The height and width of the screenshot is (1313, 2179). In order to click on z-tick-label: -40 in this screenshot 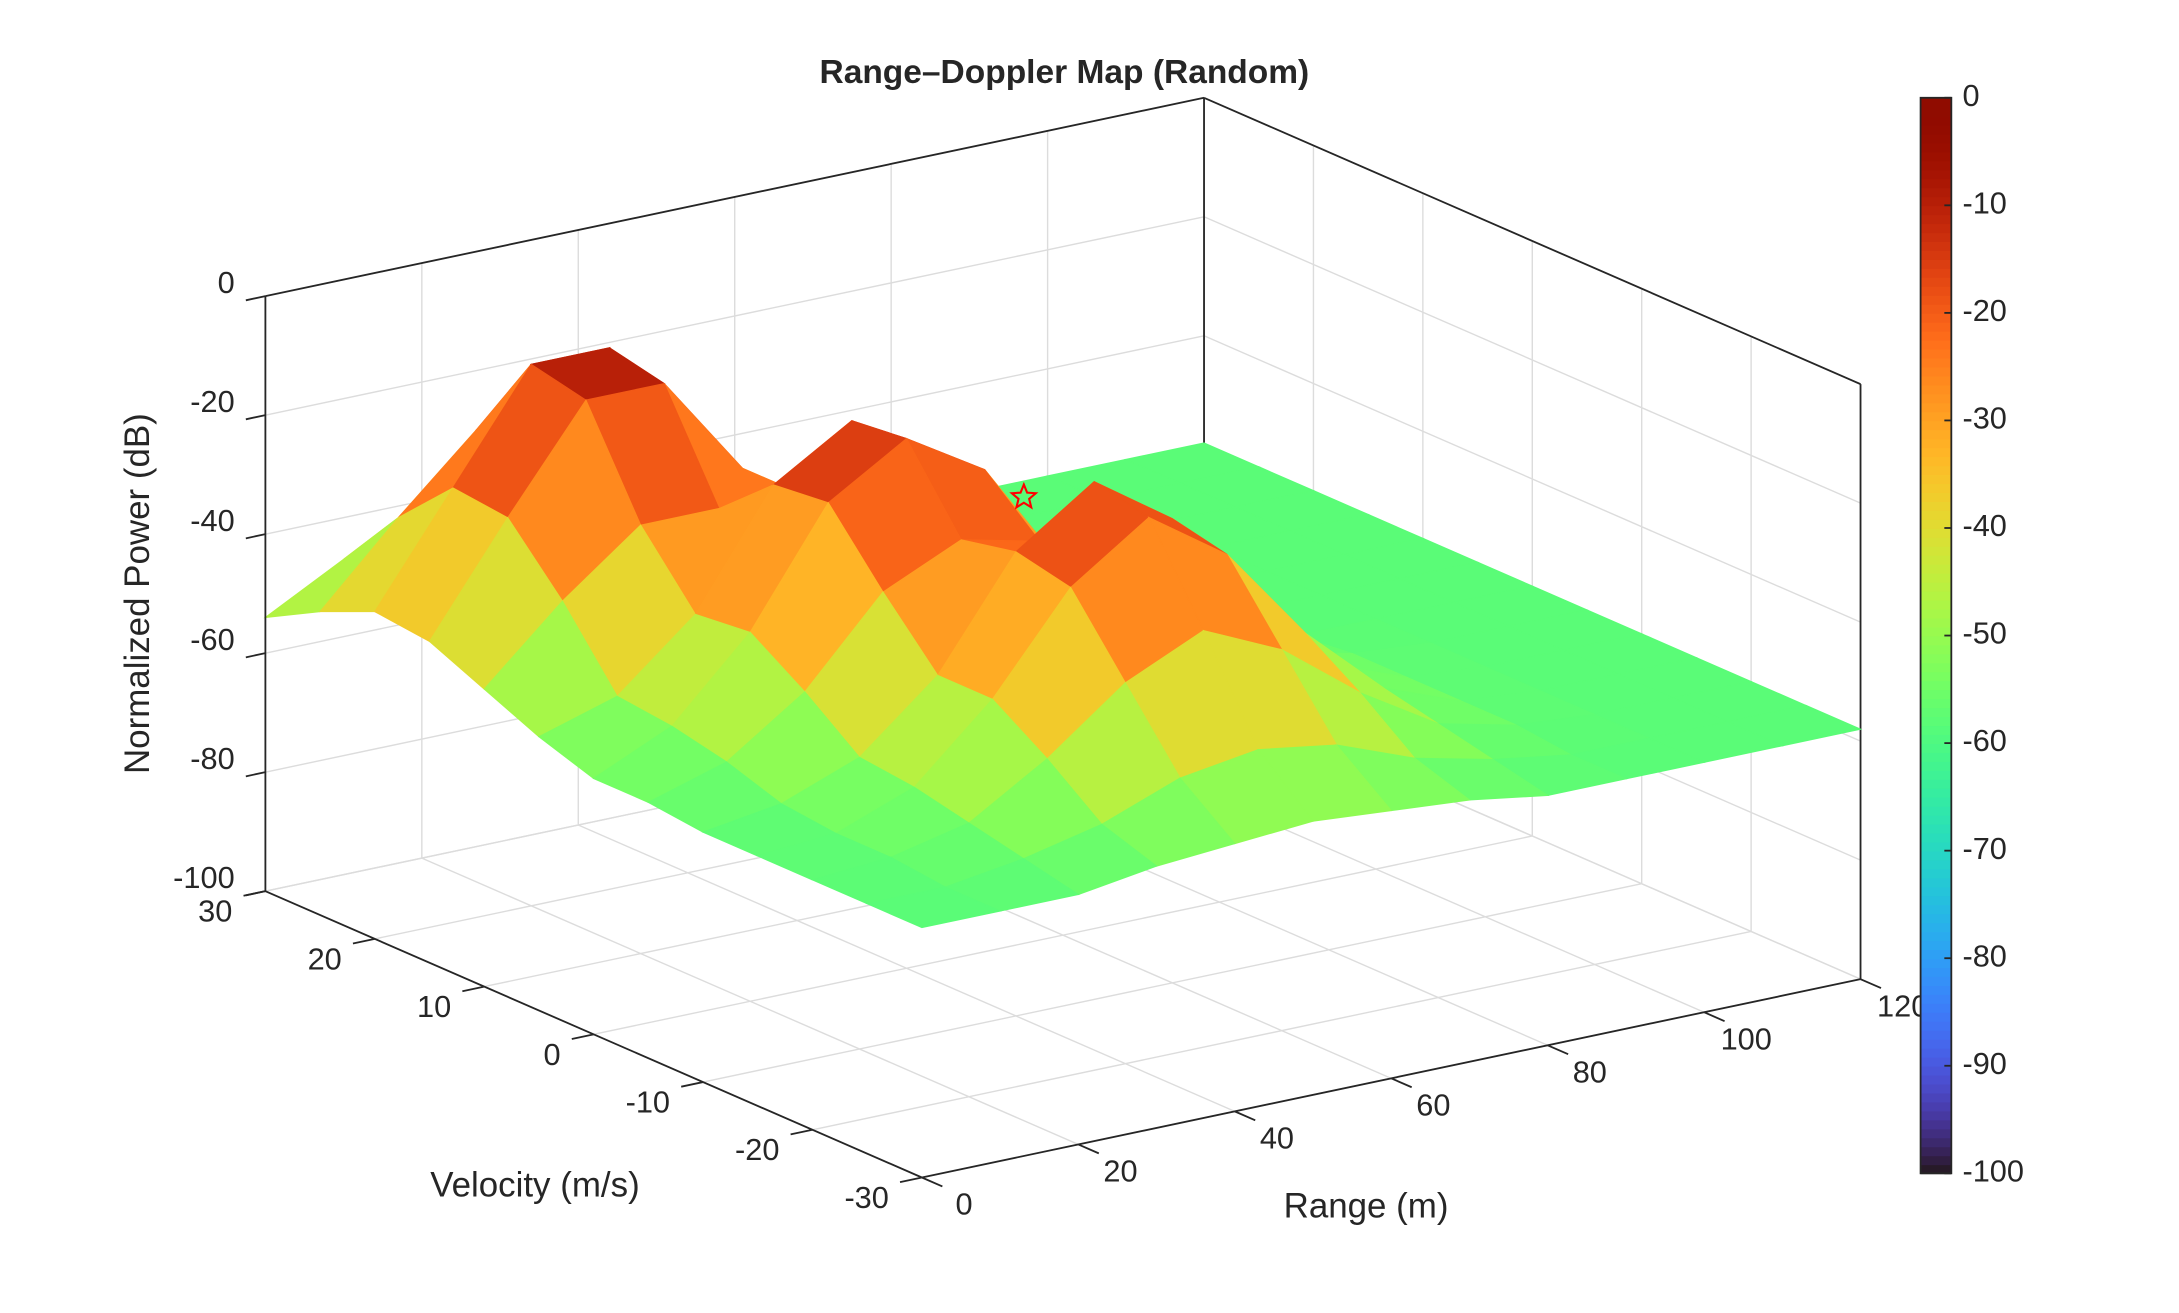, I will do `click(212, 520)`.